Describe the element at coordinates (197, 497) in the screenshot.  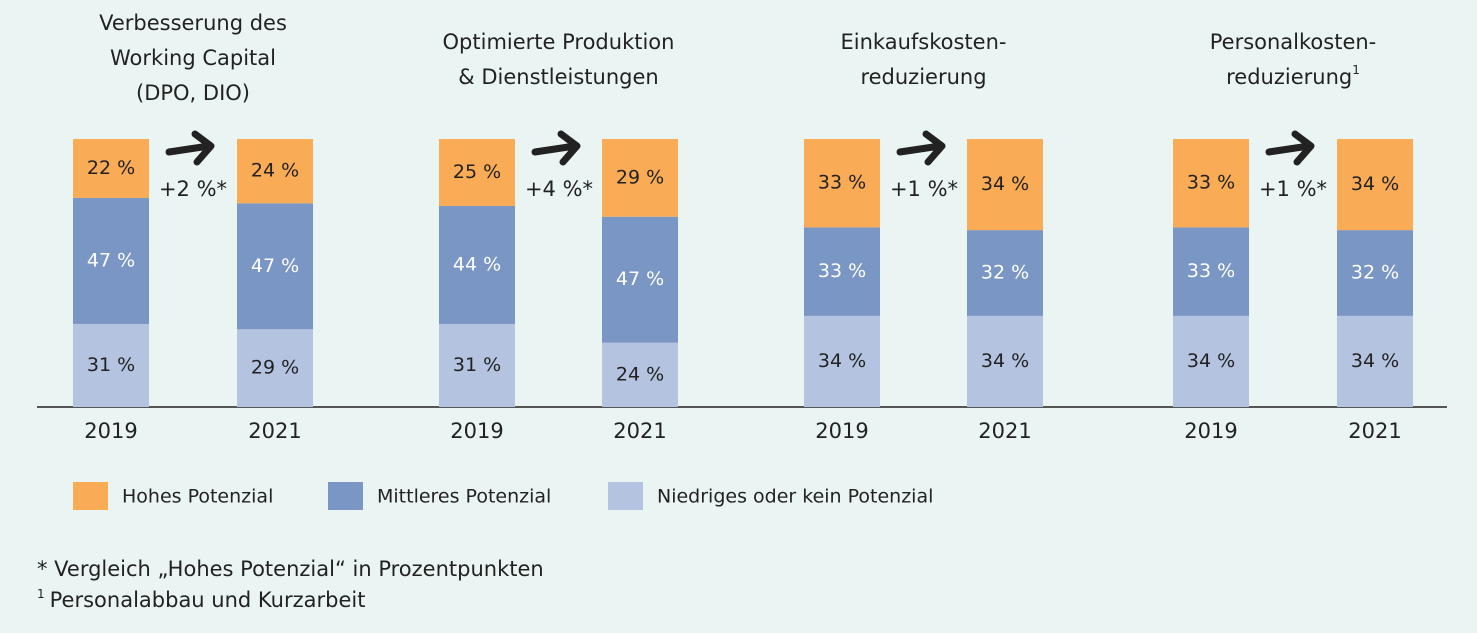
I see `legend-label: Hohes Potenzial` at that location.